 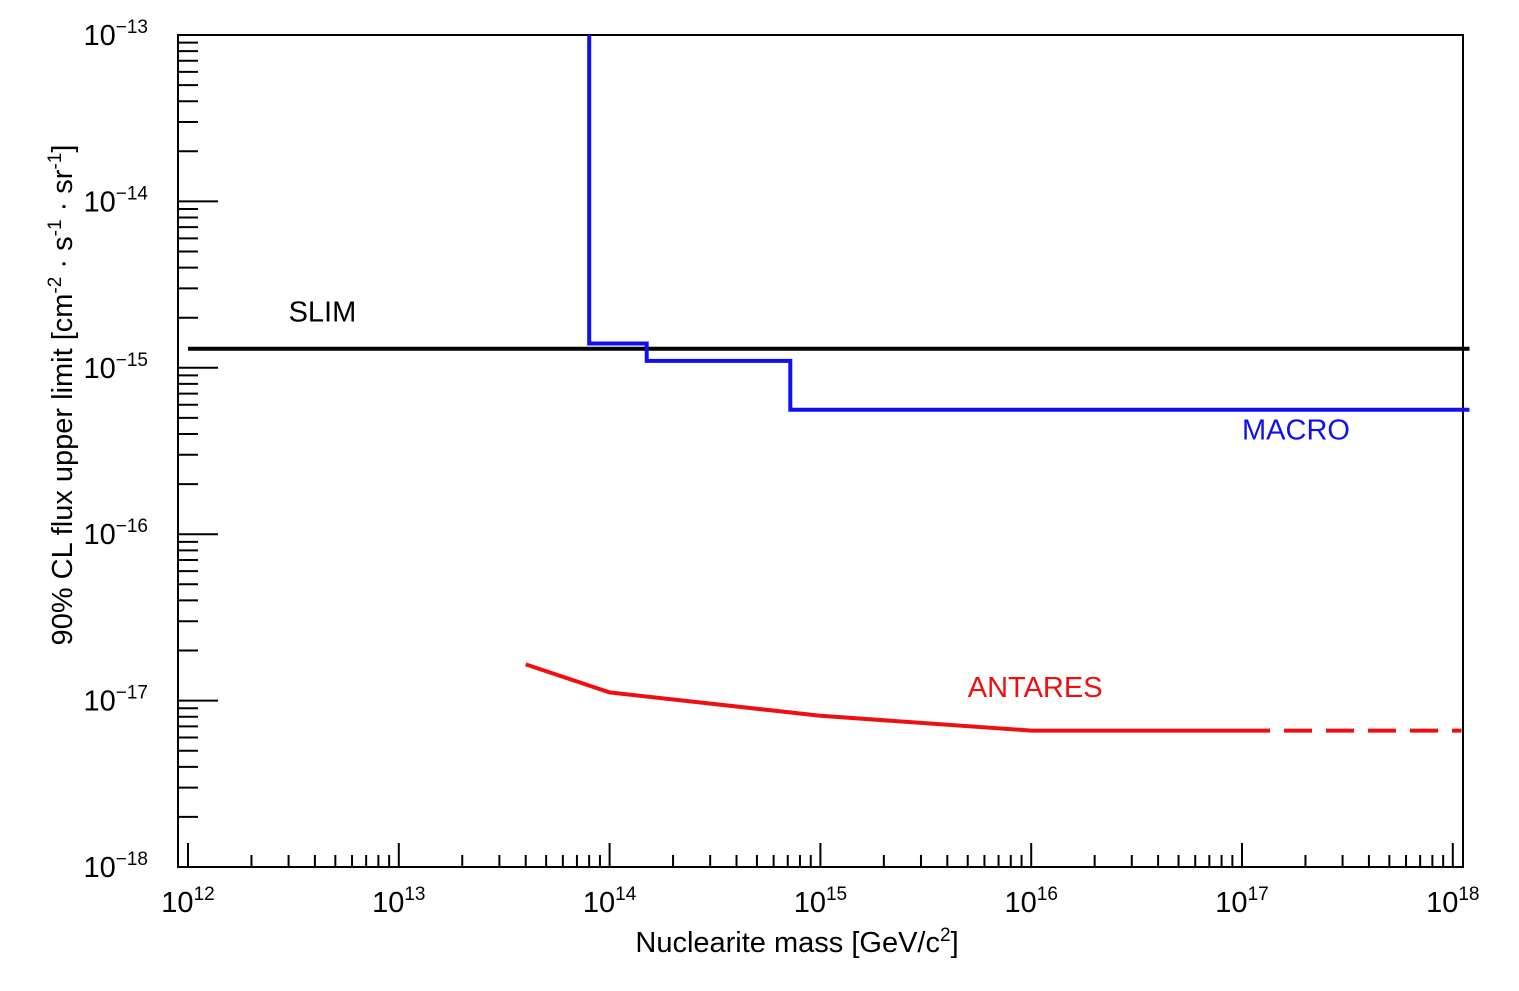 What do you see at coordinates (116, 450) in the screenshot?
I see `y-tick-labels: 10−18 10−17 10−16 10−15 10−14 10−13` at bounding box center [116, 450].